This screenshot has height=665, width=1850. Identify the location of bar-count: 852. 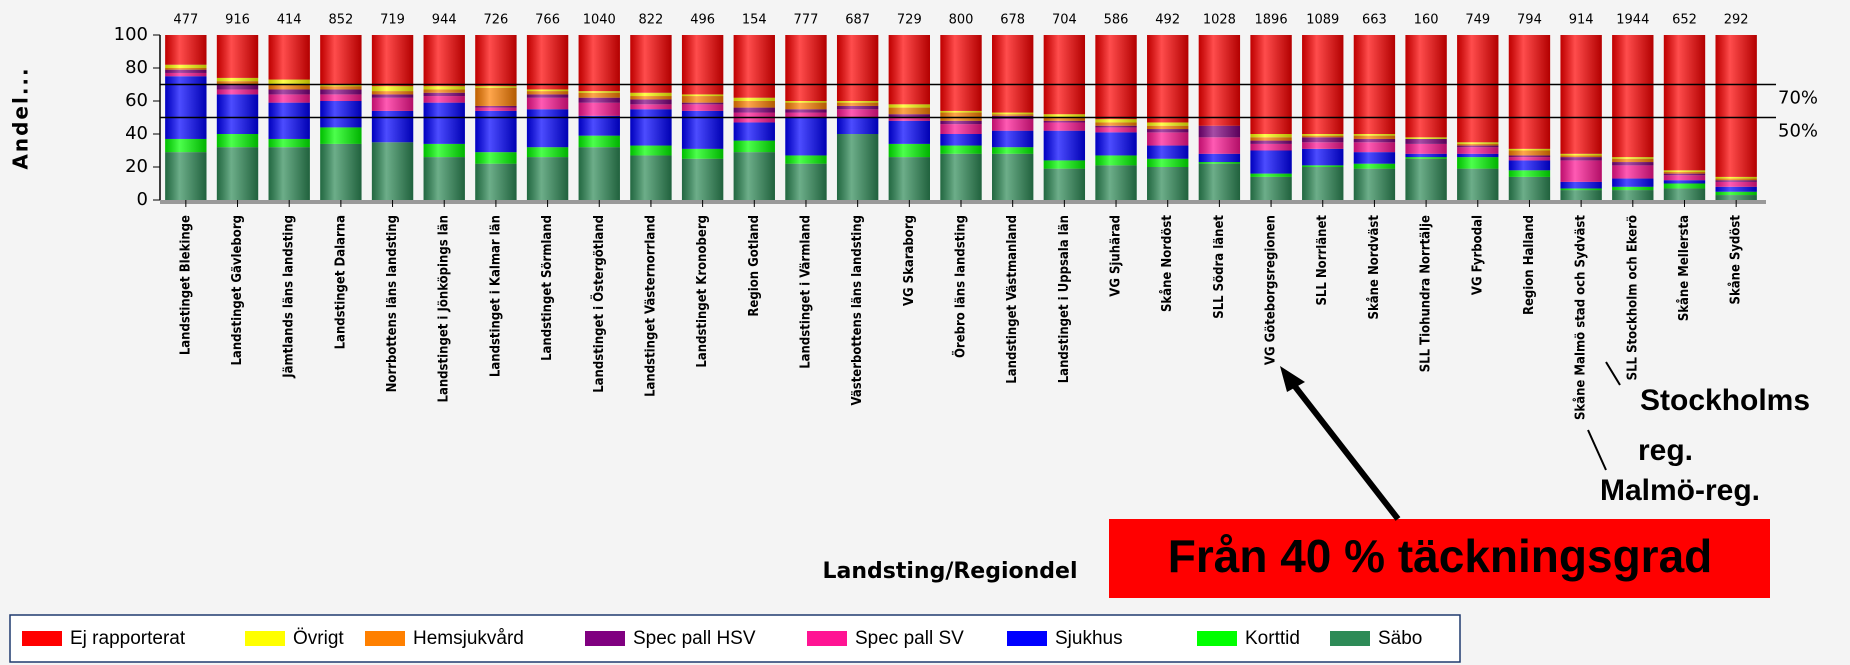
(340, 20).